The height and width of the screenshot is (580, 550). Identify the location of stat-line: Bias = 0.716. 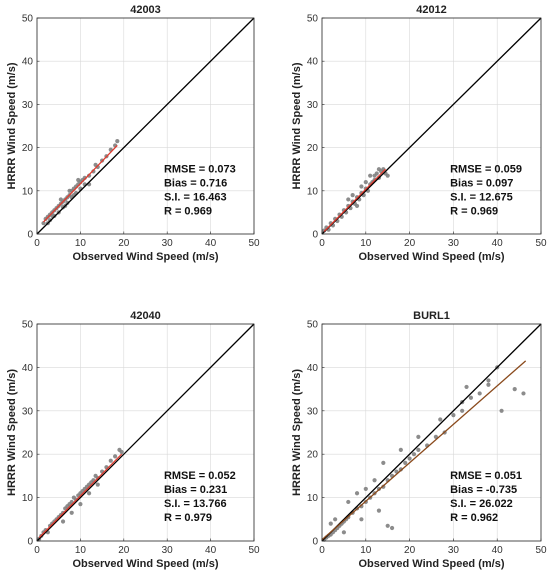
(195, 183).